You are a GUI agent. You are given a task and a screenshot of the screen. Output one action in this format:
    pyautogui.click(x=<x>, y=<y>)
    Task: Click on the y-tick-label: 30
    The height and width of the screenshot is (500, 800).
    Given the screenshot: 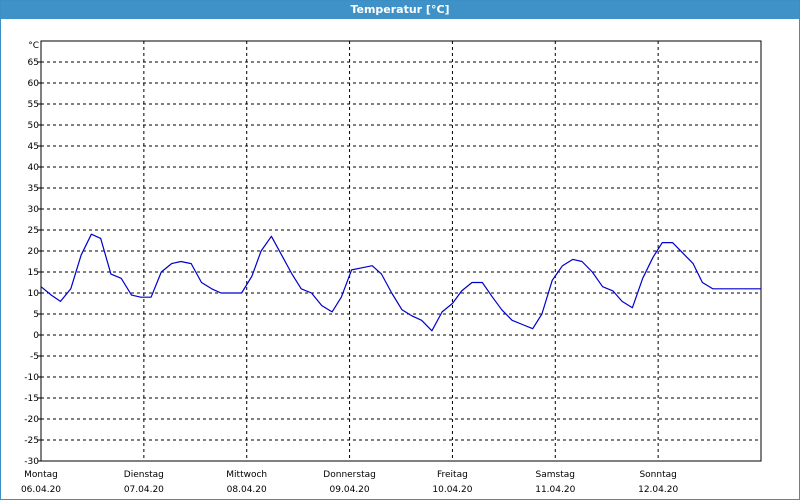 What is the action you would take?
    pyautogui.click(x=34, y=210)
    